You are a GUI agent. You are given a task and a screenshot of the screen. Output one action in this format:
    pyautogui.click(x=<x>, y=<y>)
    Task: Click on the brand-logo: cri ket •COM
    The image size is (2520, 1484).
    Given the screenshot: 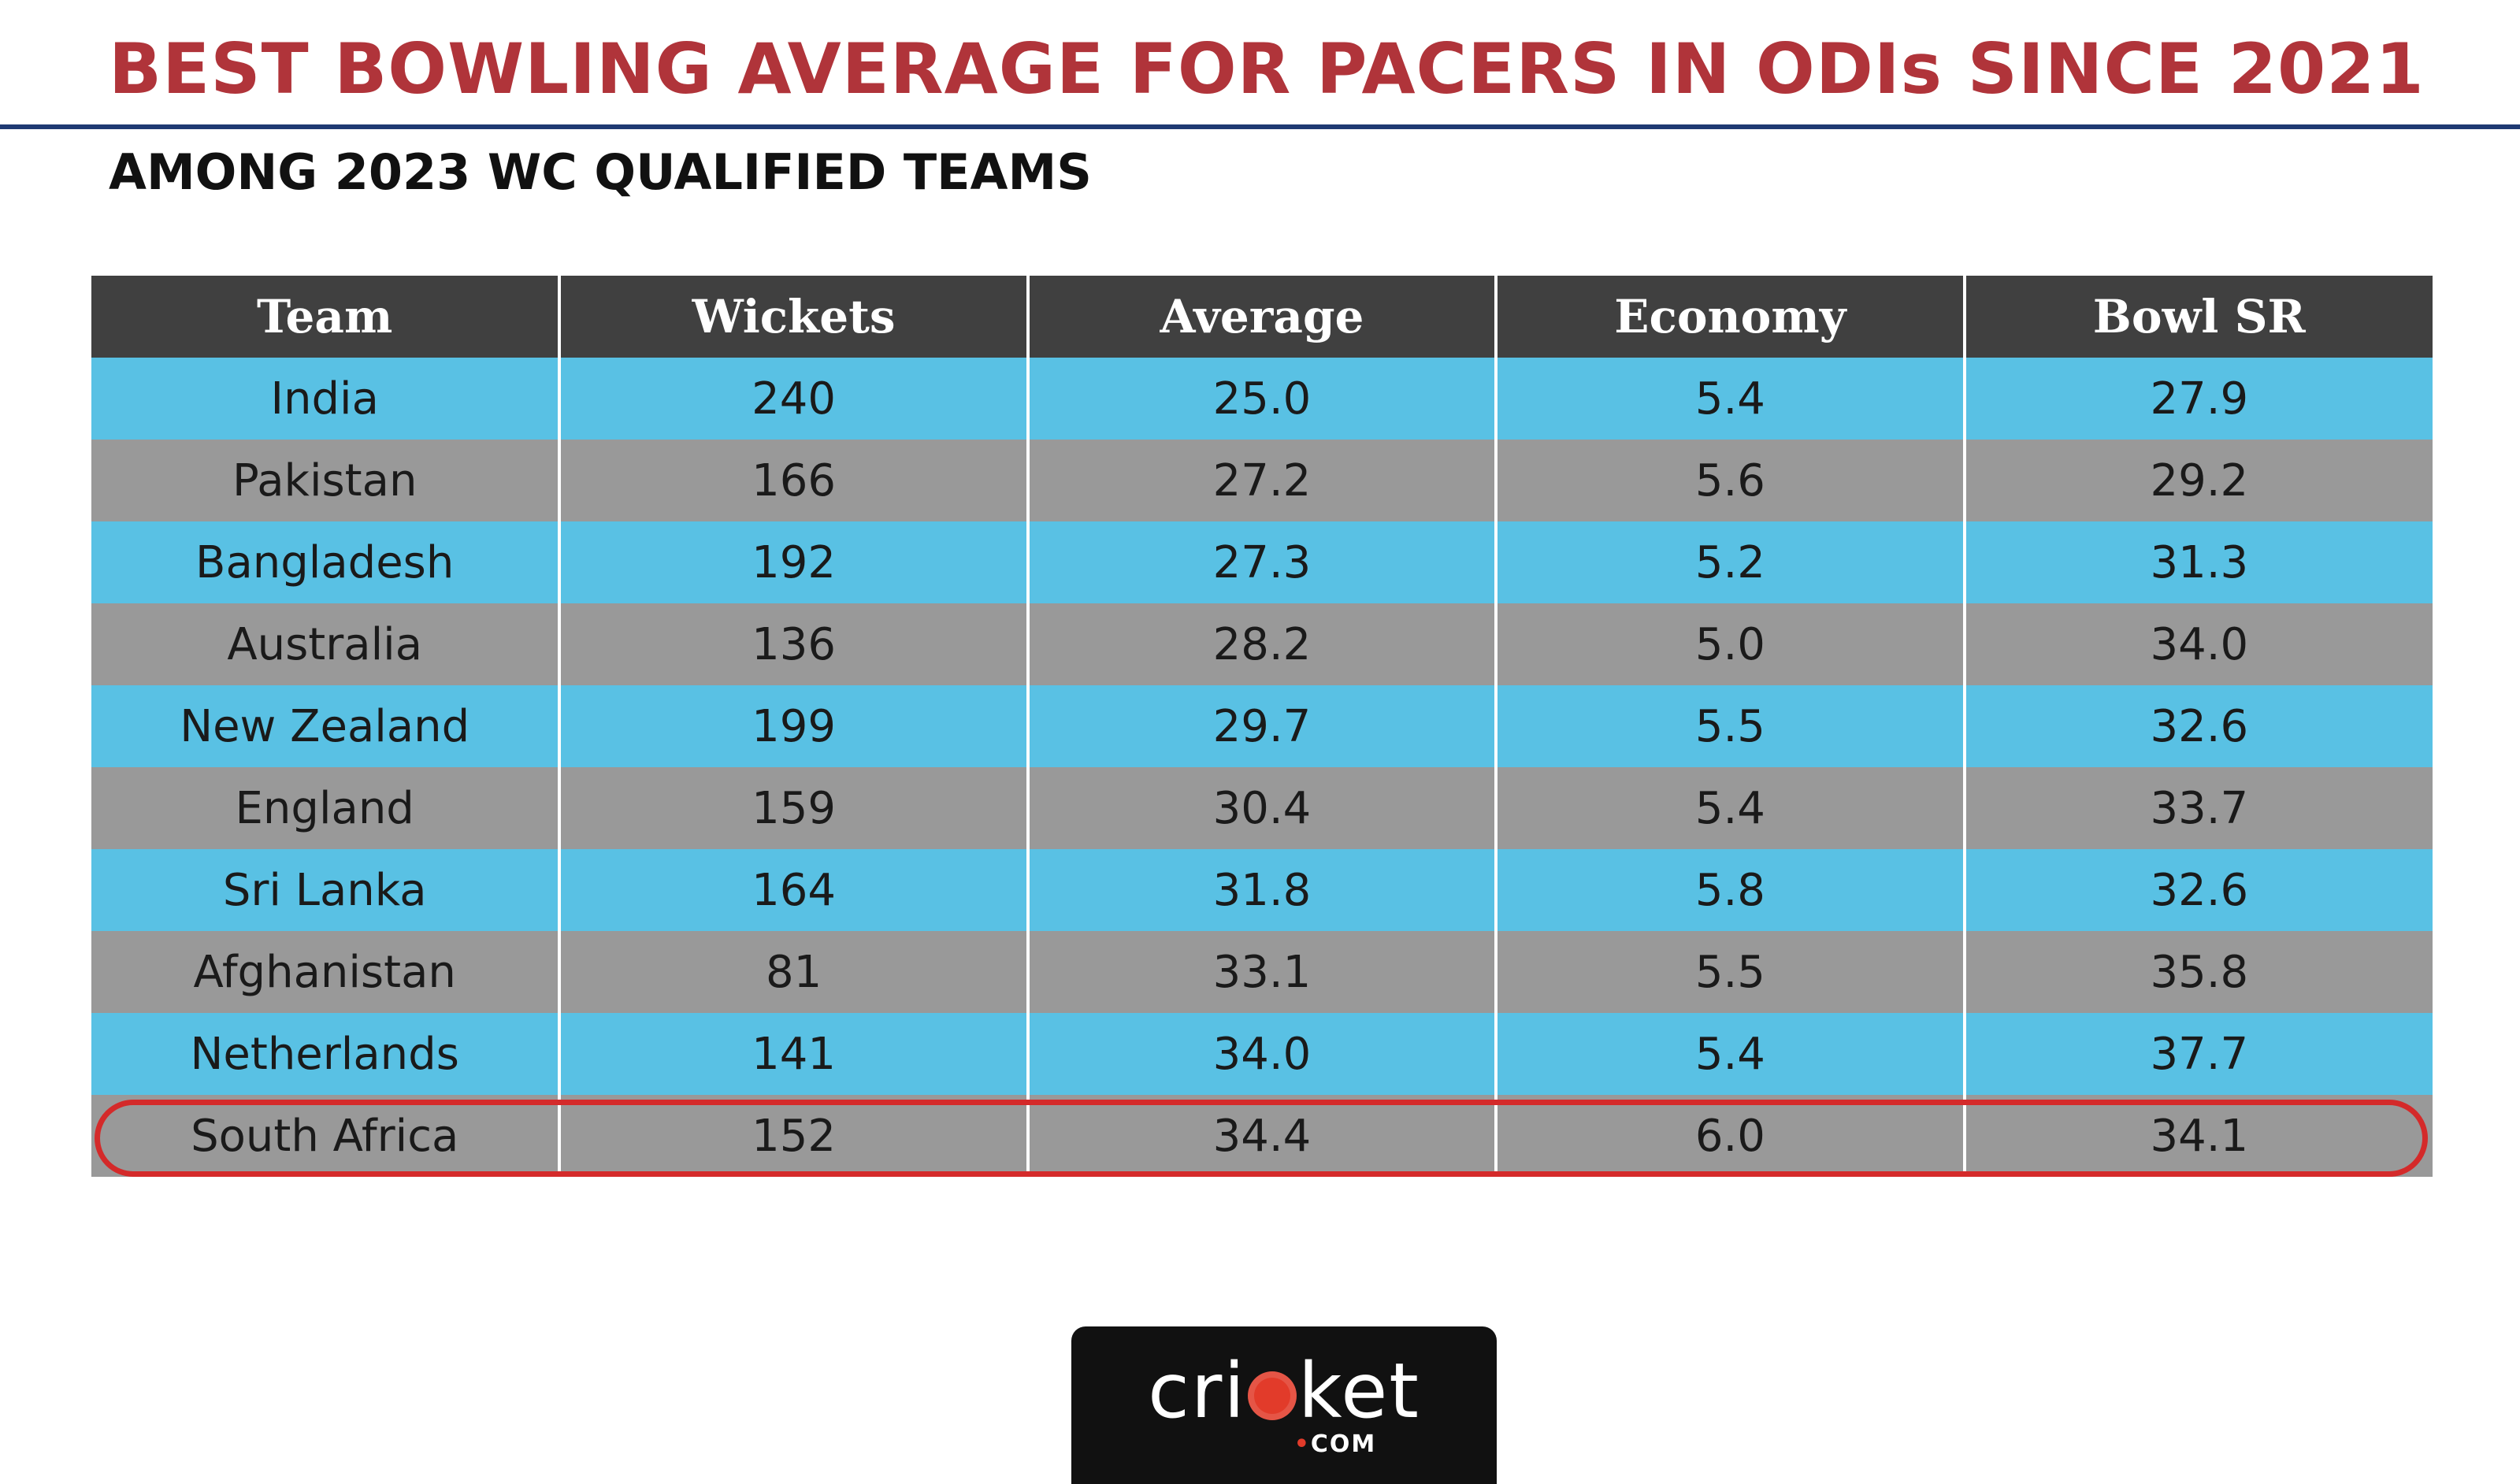 What is the action you would take?
    pyautogui.click(x=1284, y=1405)
    